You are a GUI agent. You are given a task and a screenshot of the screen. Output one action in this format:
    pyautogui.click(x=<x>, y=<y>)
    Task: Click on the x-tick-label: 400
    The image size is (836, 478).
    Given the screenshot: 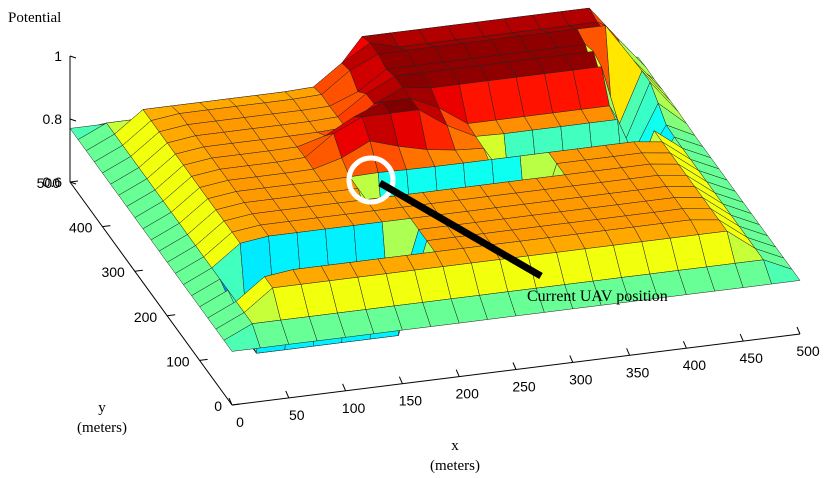 What is the action you would take?
    pyautogui.click(x=695, y=365)
    